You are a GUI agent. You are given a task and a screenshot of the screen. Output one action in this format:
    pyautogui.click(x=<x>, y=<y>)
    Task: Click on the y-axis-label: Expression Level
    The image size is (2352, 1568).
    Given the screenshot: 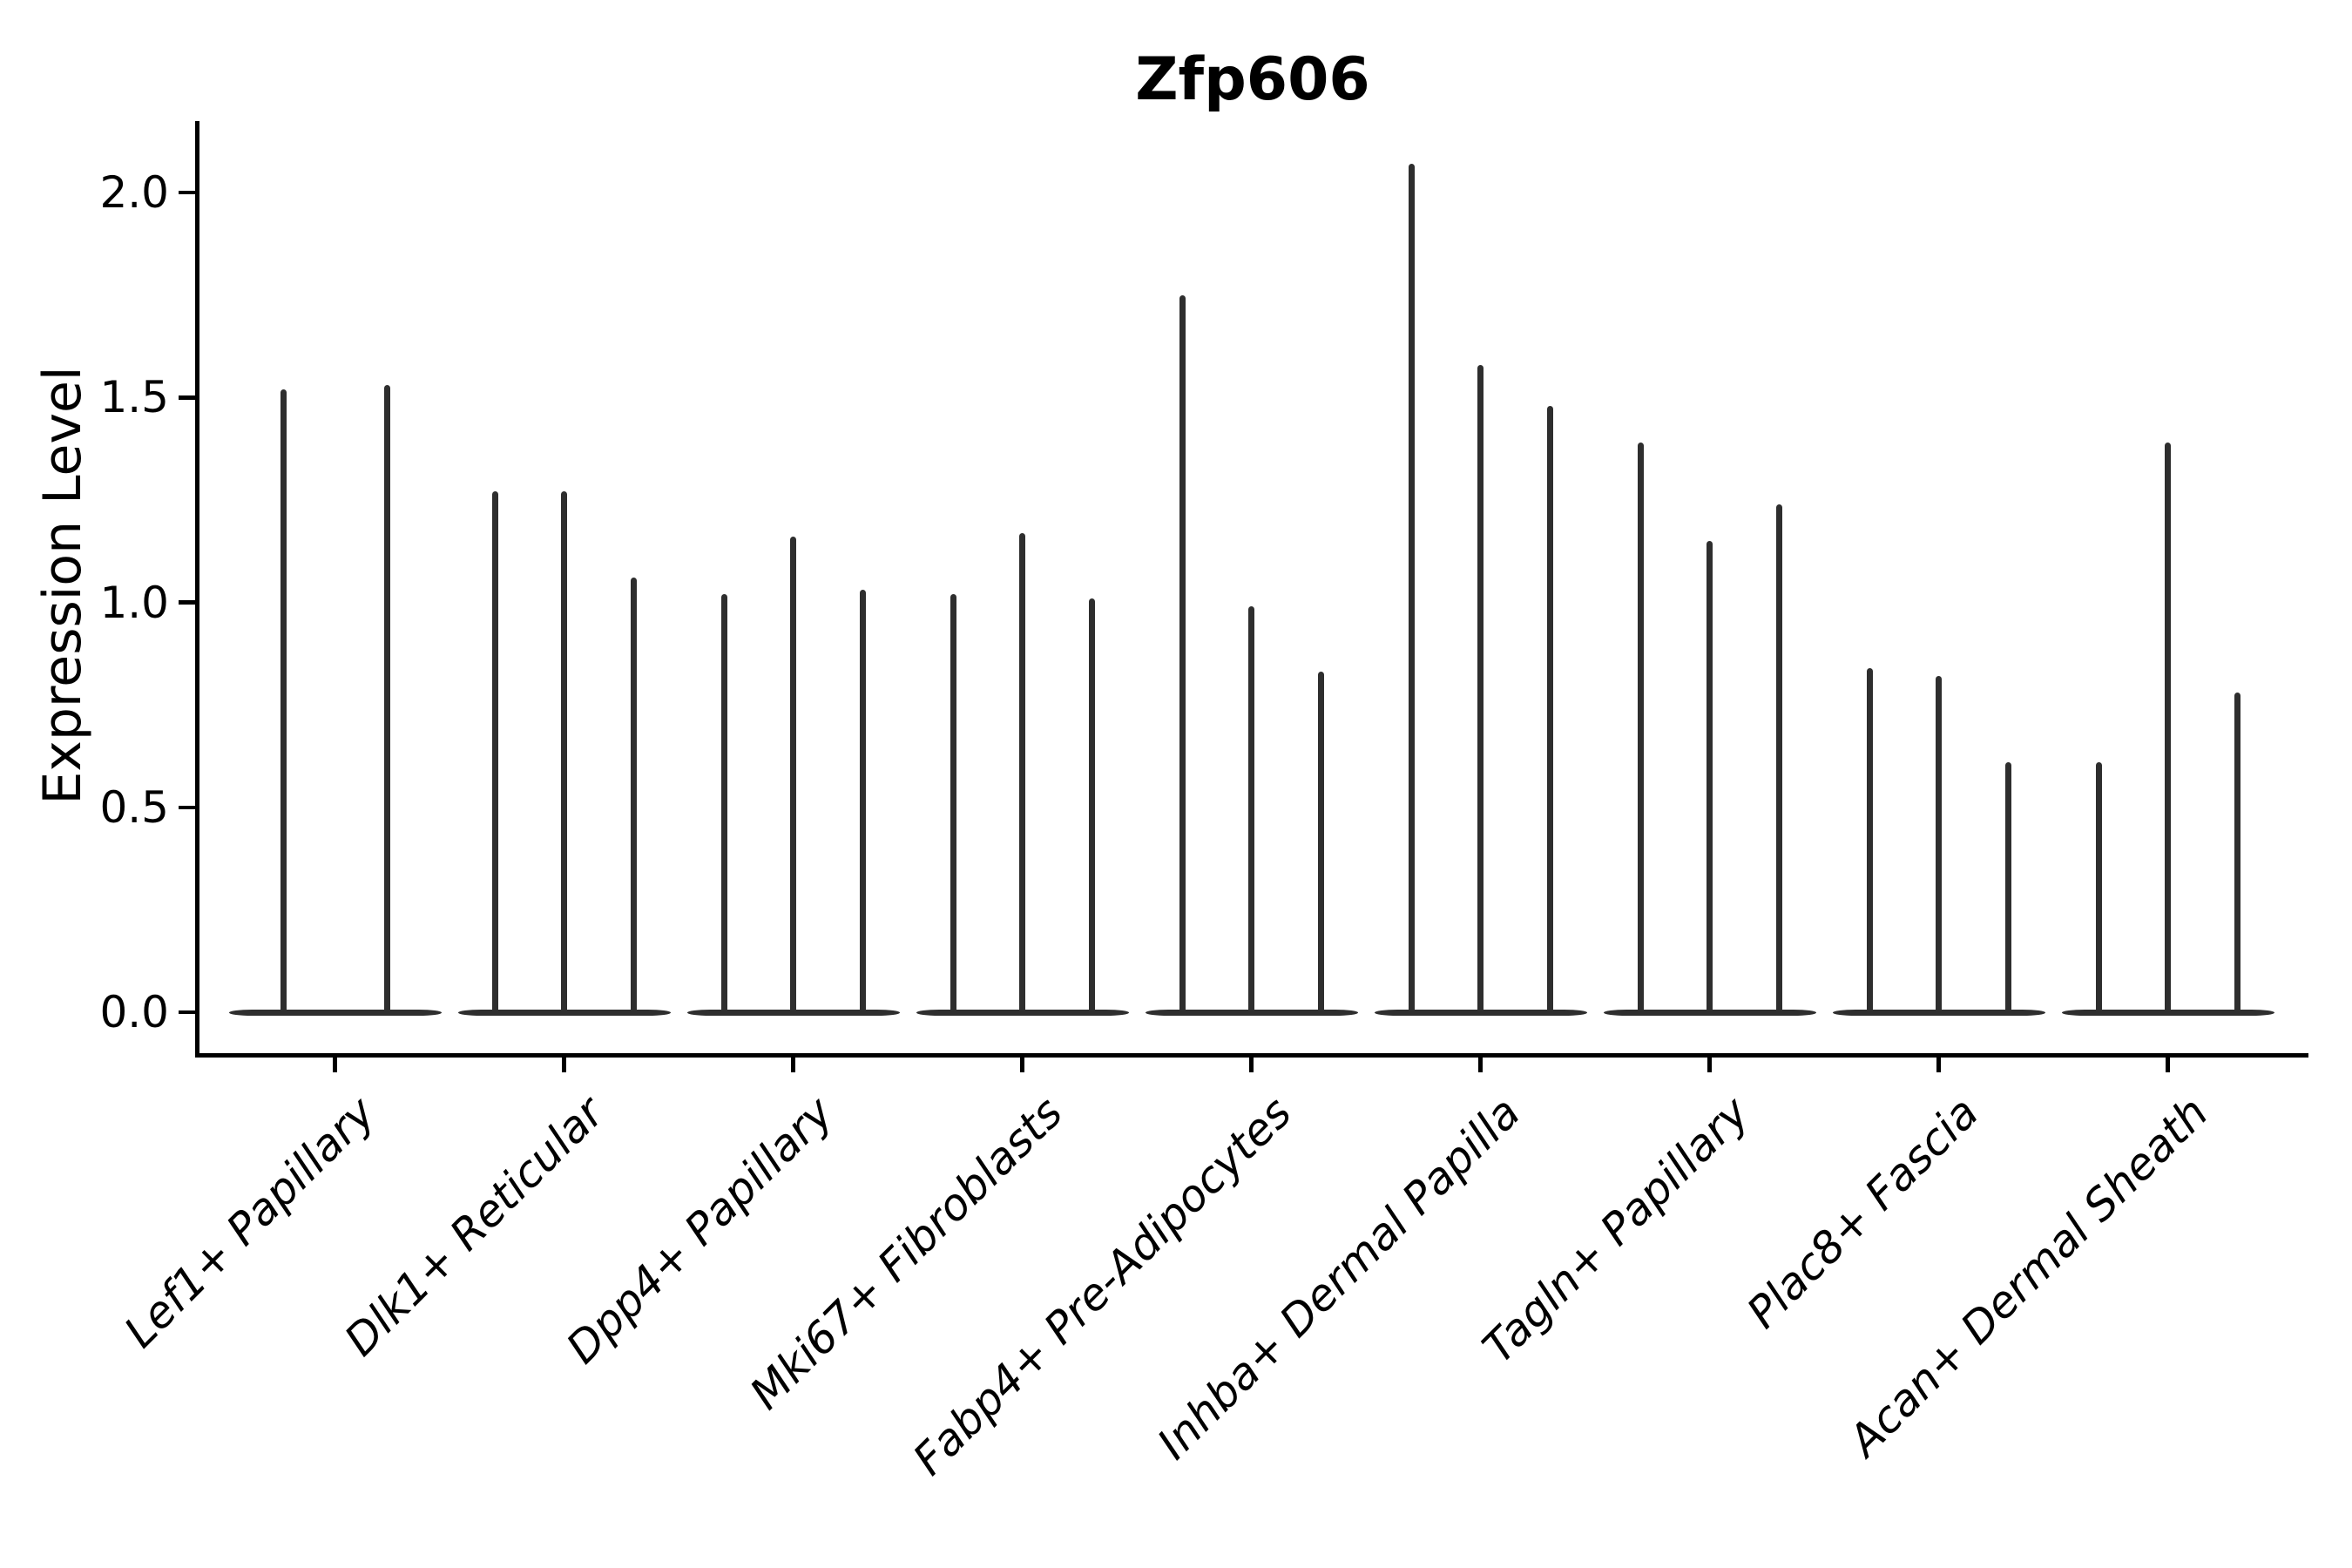 What is the action you would take?
    pyautogui.click(x=62, y=585)
    